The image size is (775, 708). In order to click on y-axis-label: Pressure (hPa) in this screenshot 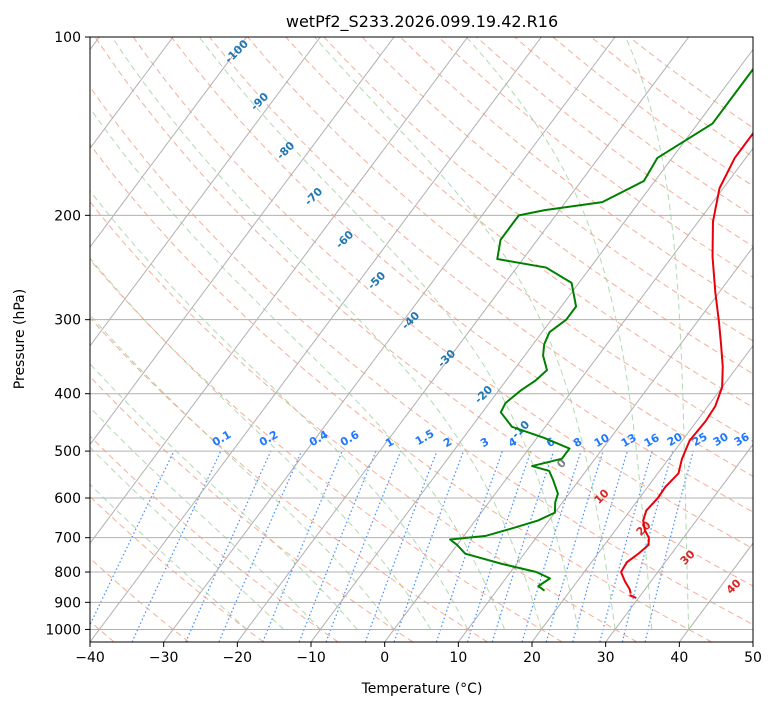, I will do `click(20, 339)`.